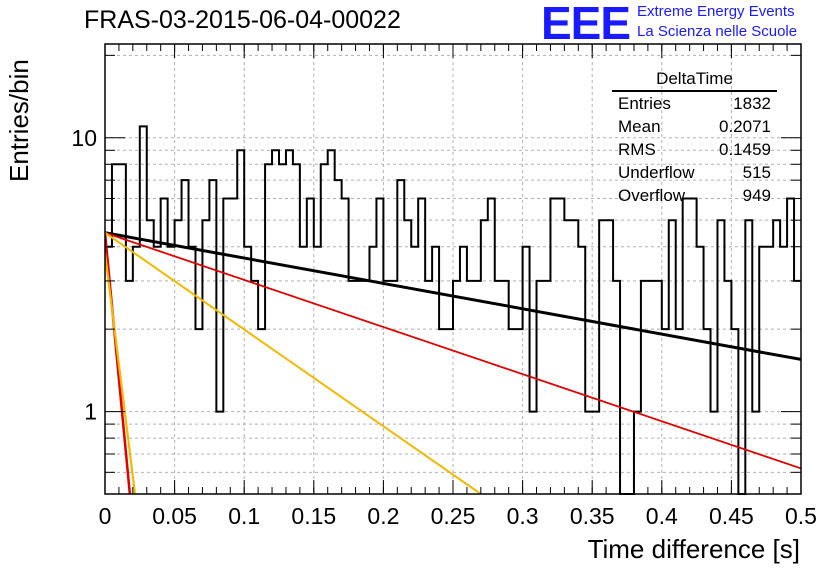 This screenshot has width=836, height=572. Describe the element at coordinates (756, 195) in the screenshot. I see `stats-value: 949` at that location.